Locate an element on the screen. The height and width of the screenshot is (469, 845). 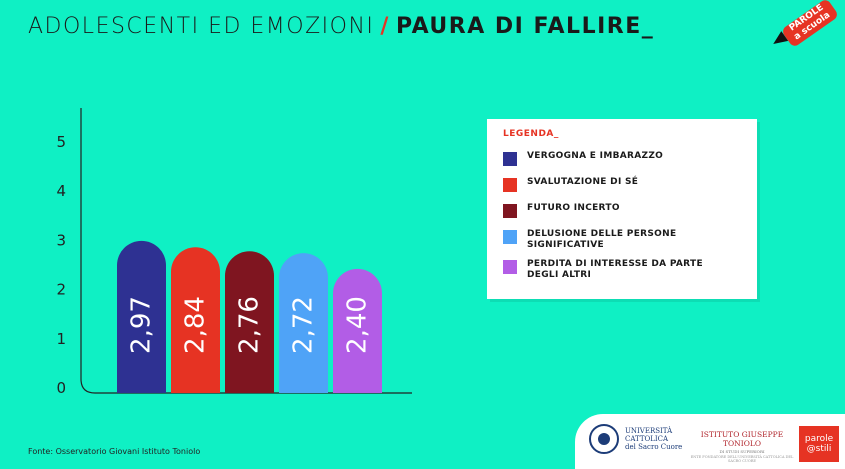
y-tick-label: 3 is located at coordinates (61, 240).